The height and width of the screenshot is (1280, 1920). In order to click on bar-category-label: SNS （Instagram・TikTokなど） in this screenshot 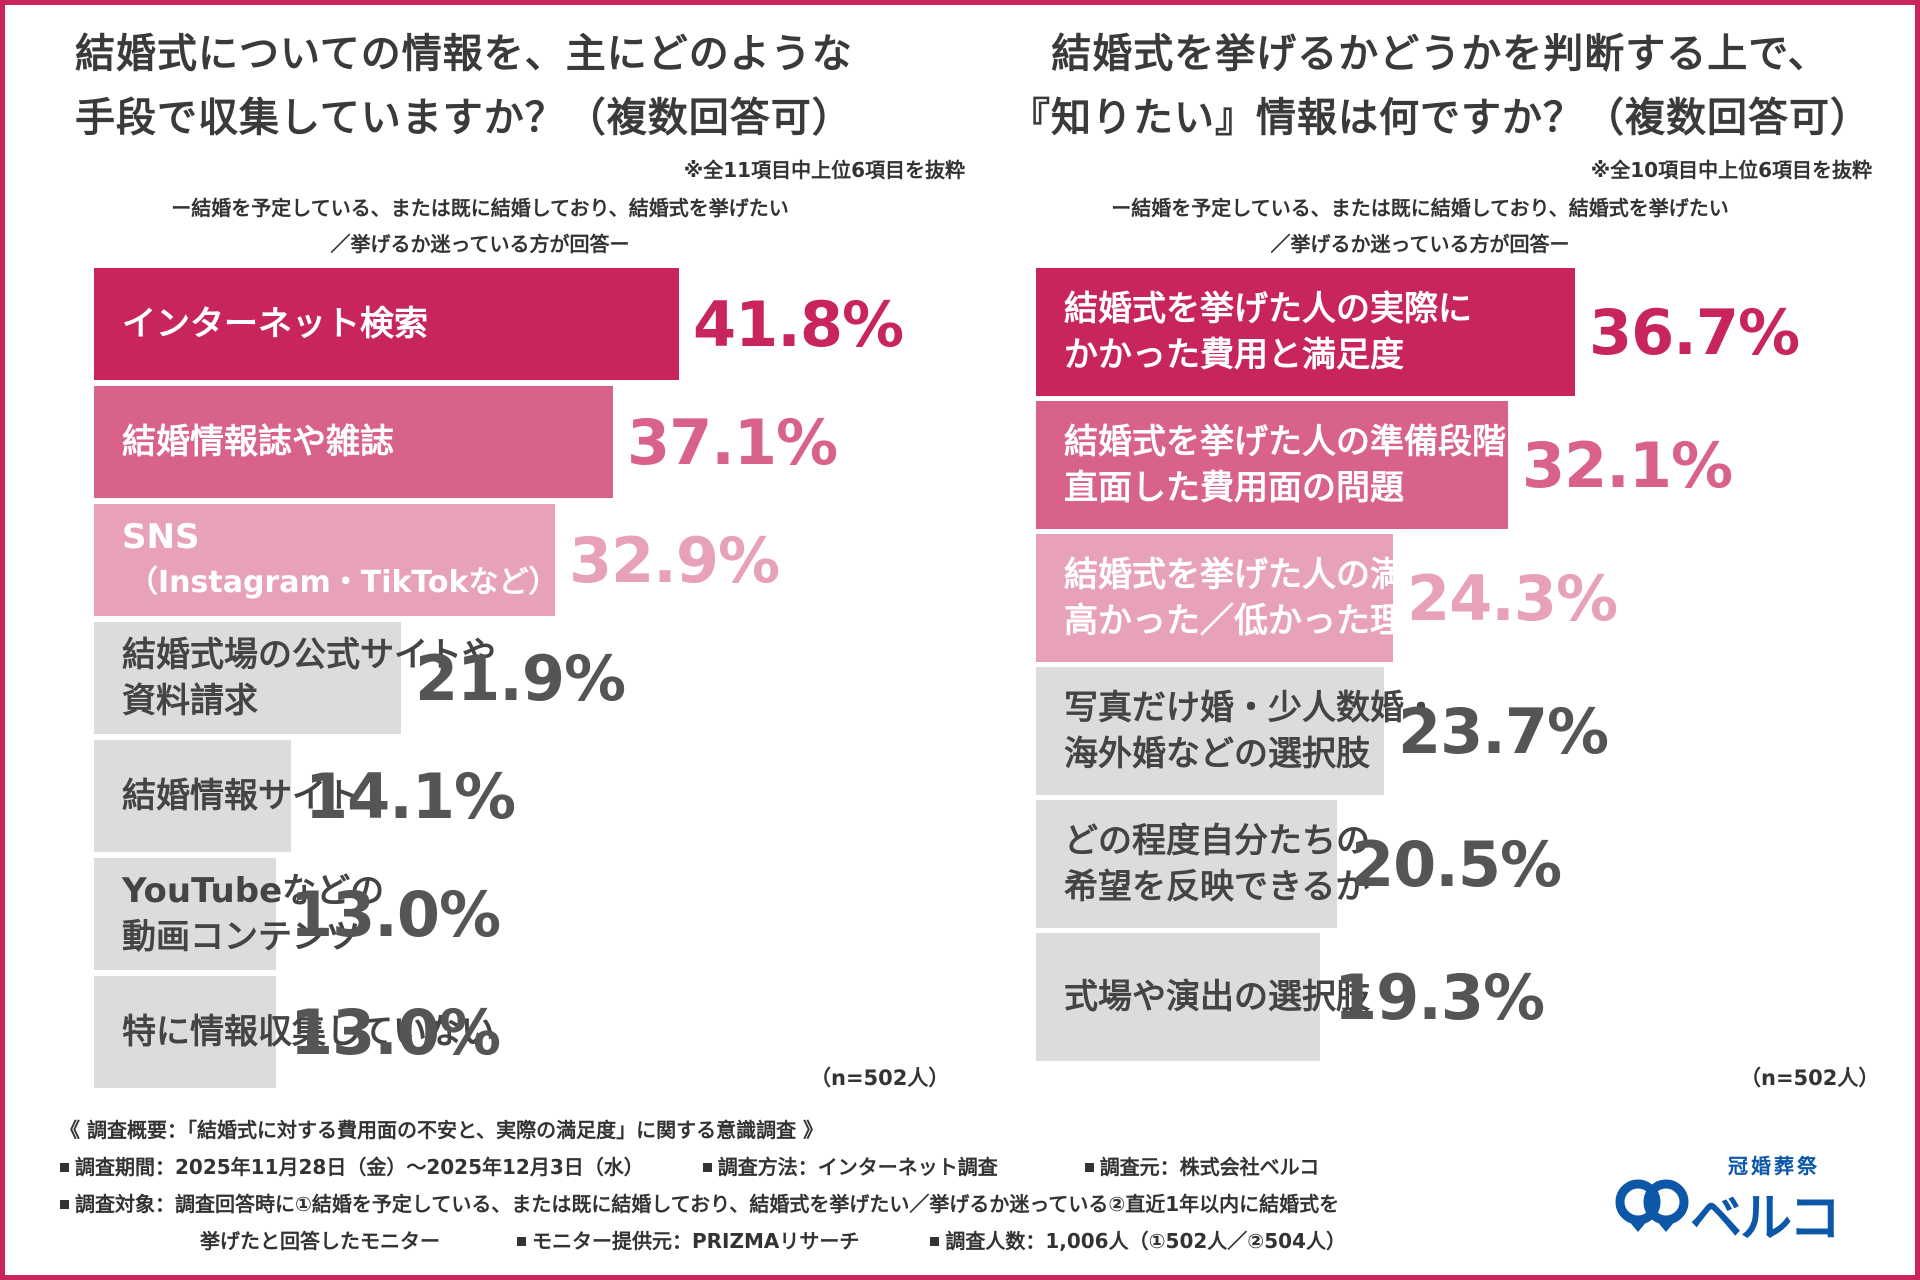, I will do `click(340, 560)`.